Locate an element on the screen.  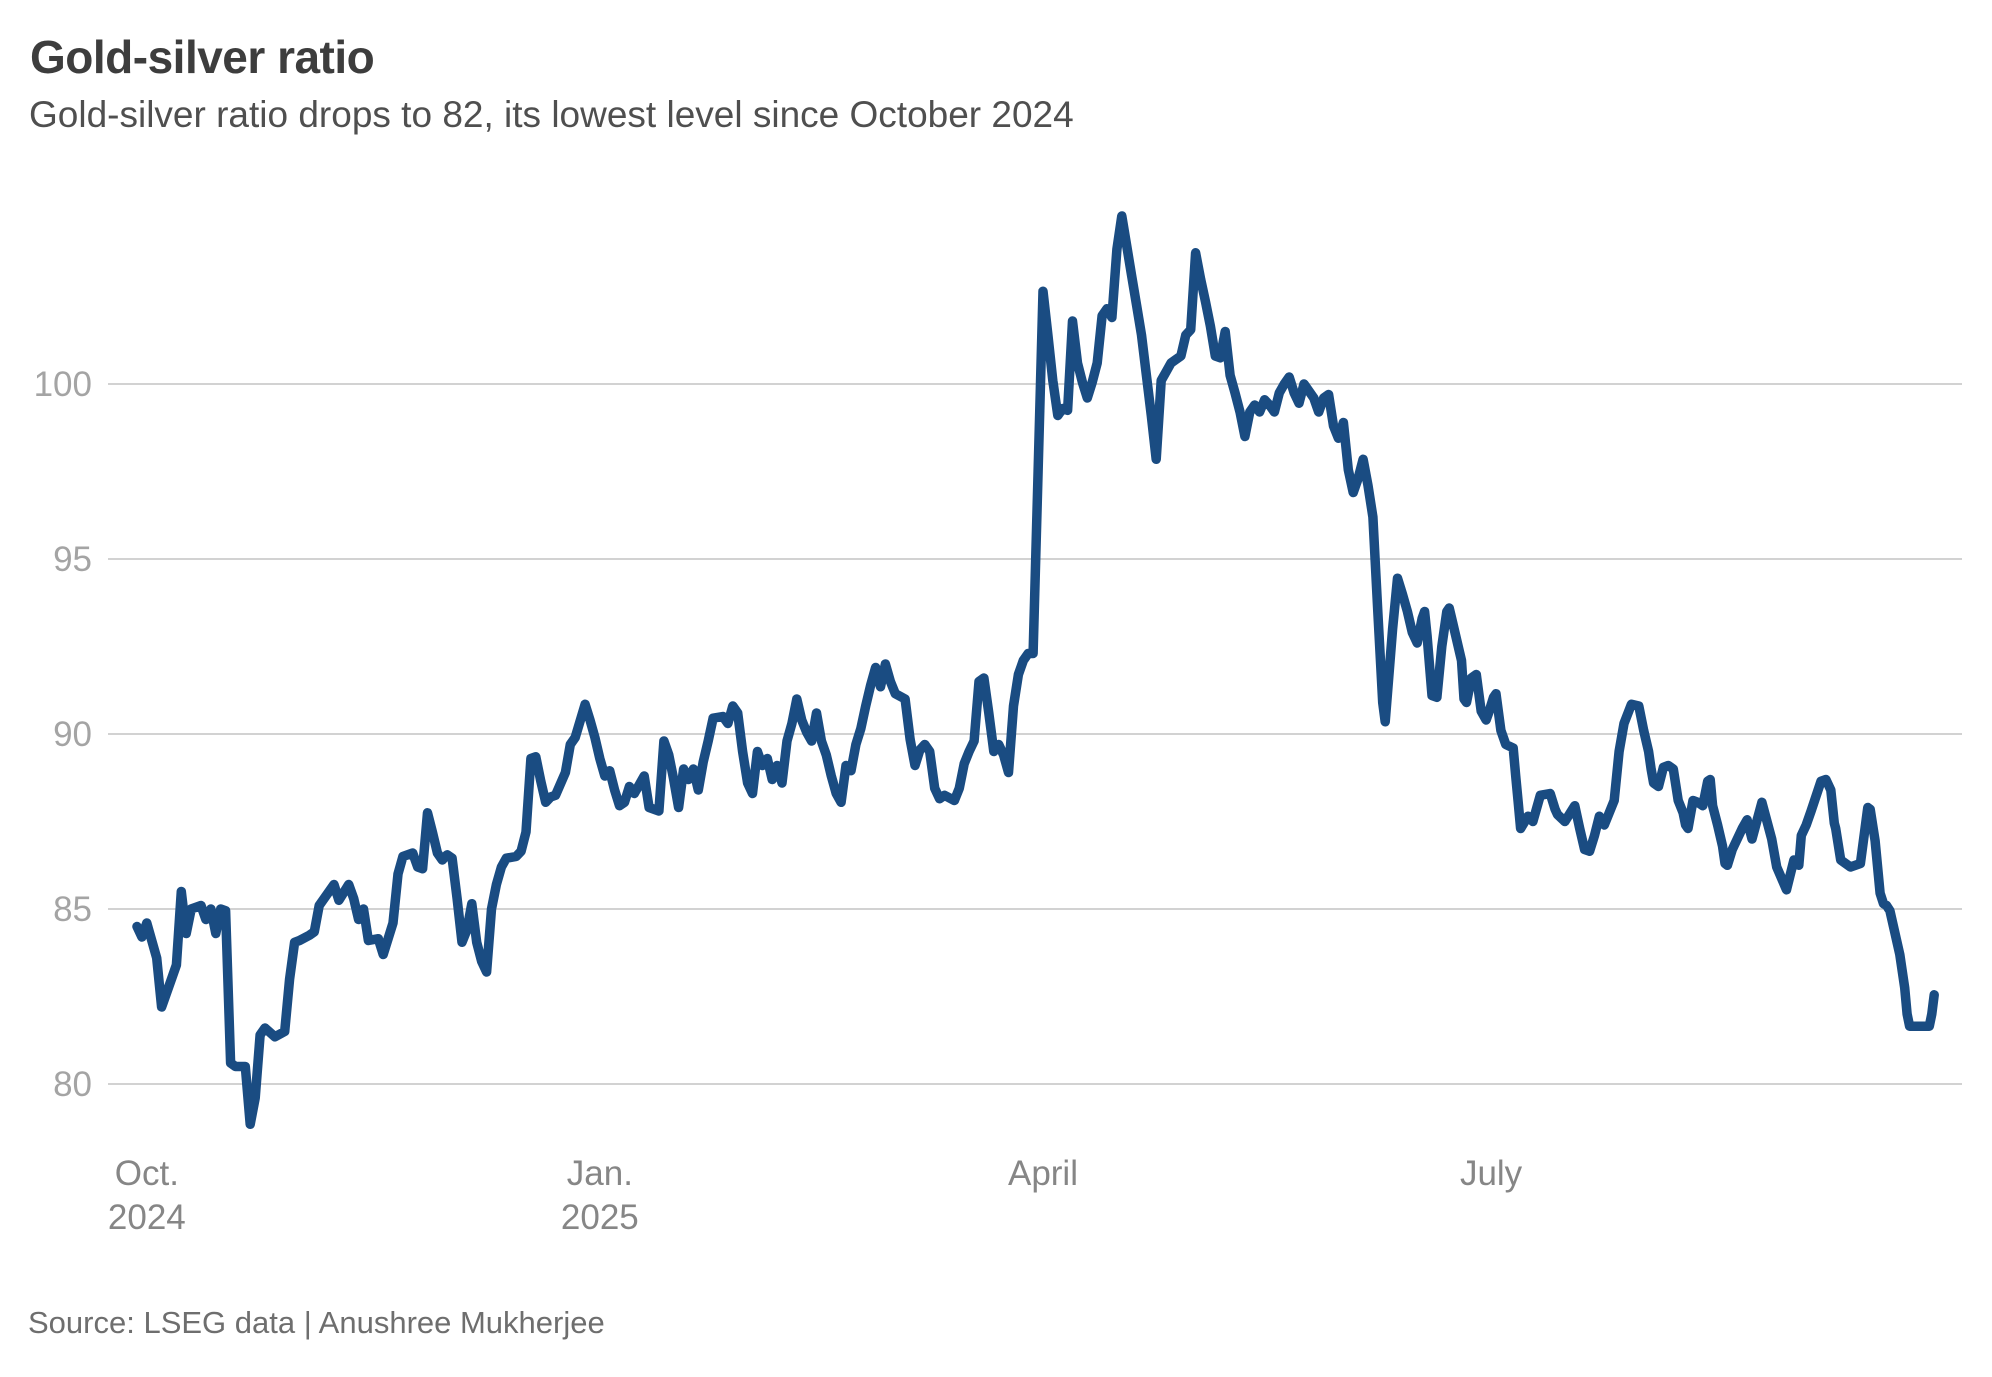
source-note: Source: LSEG data | Anushree Mukherjee is located at coordinates (316, 1322).